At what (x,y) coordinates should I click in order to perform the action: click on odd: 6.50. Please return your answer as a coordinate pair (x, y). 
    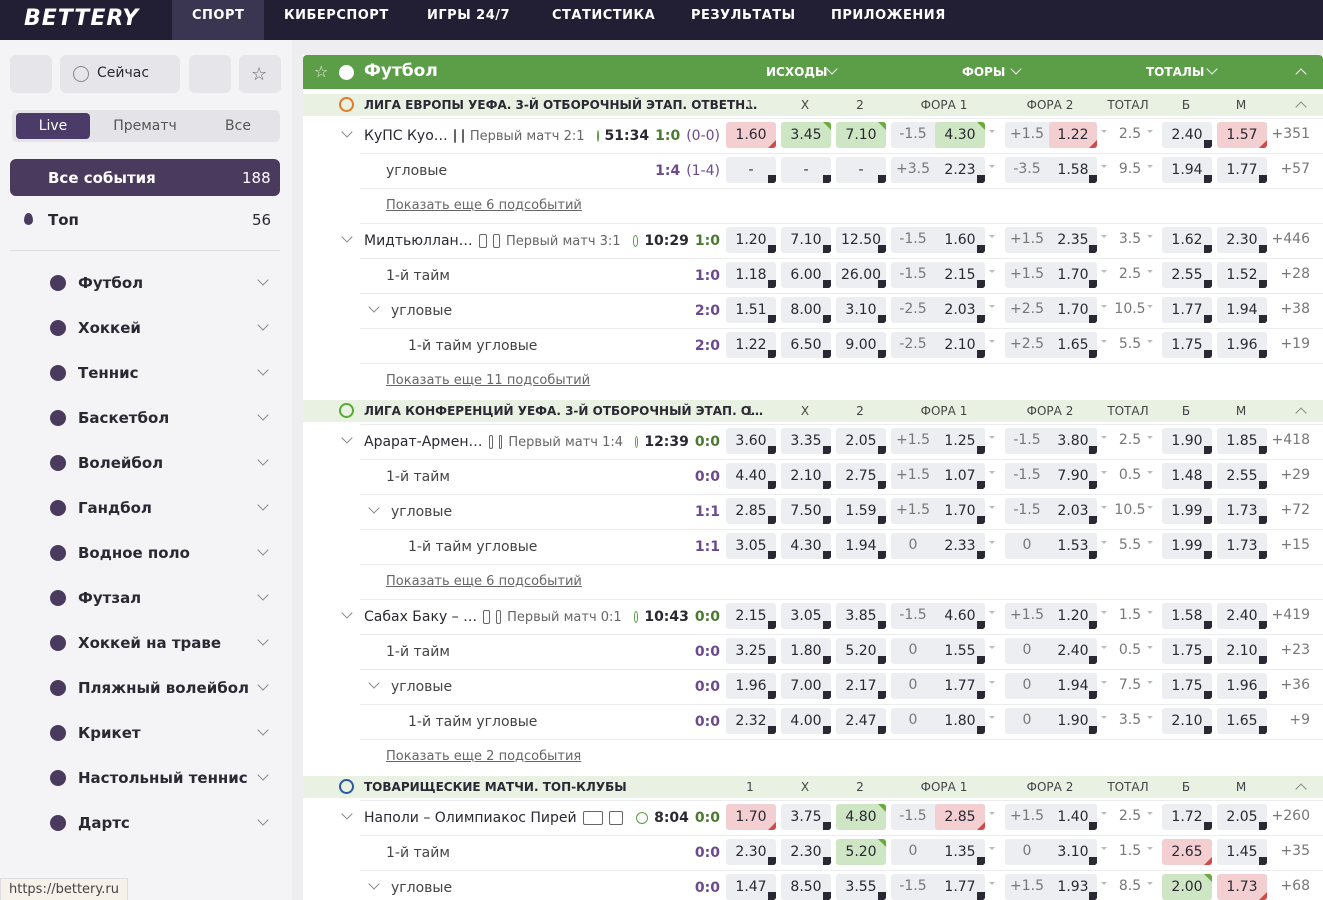
    Looking at the image, I should click on (806, 345).